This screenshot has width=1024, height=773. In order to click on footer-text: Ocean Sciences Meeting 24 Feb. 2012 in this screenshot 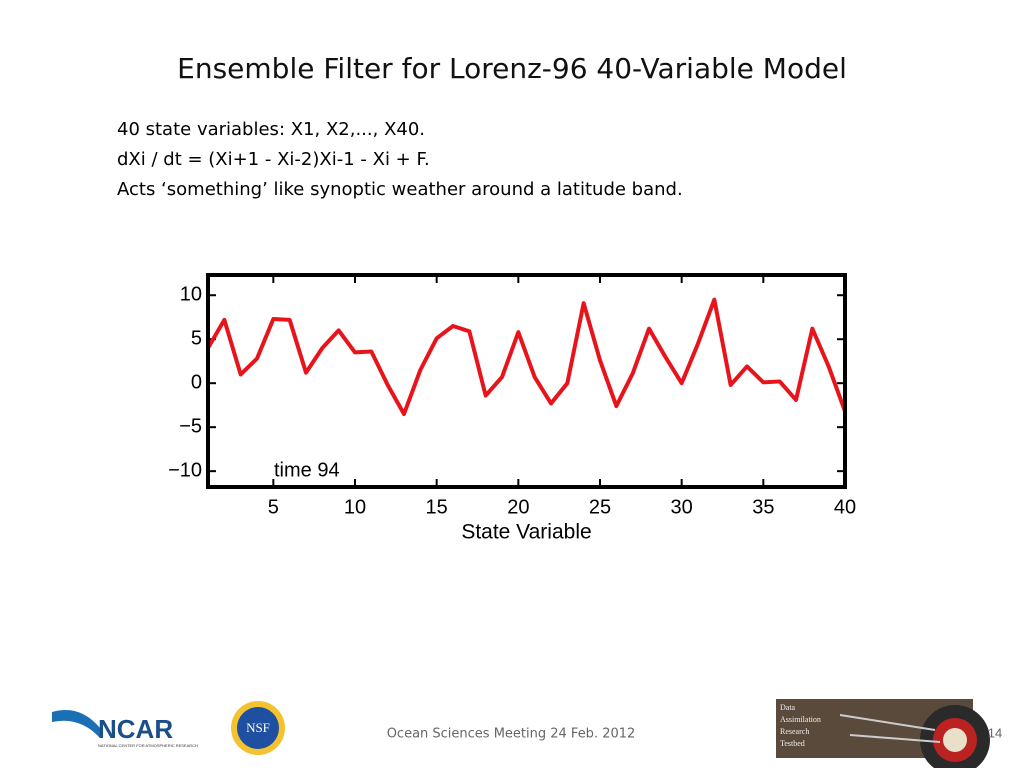, I will do `click(511, 734)`.